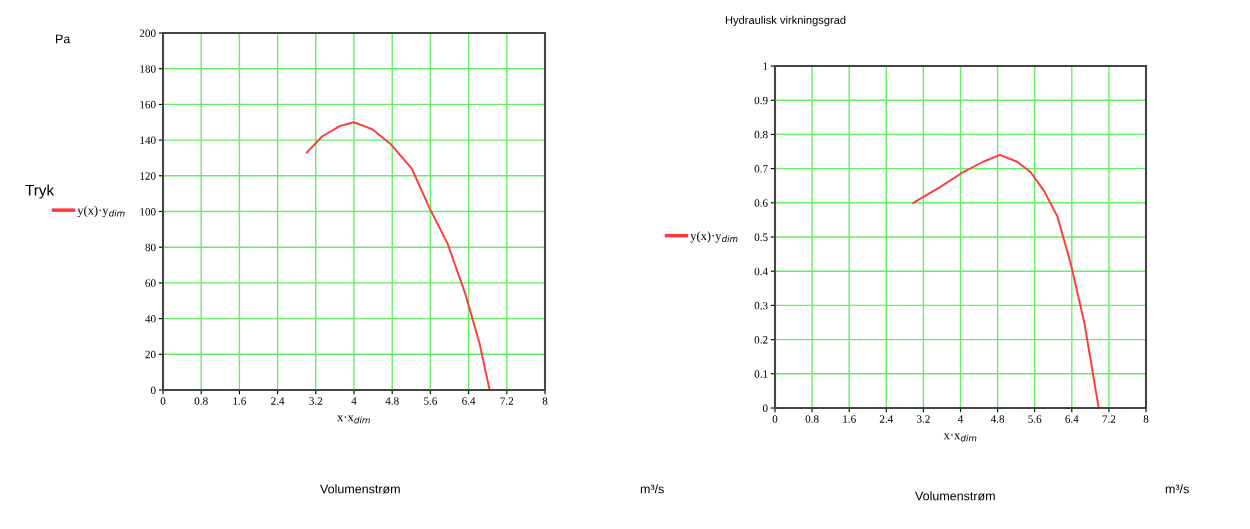 Image resolution: width=1250 pixels, height=529 pixels. What do you see at coordinates (148, 176) in the screenshot?
I see `y-tick-label: 120` at bounding box center [148, 176].